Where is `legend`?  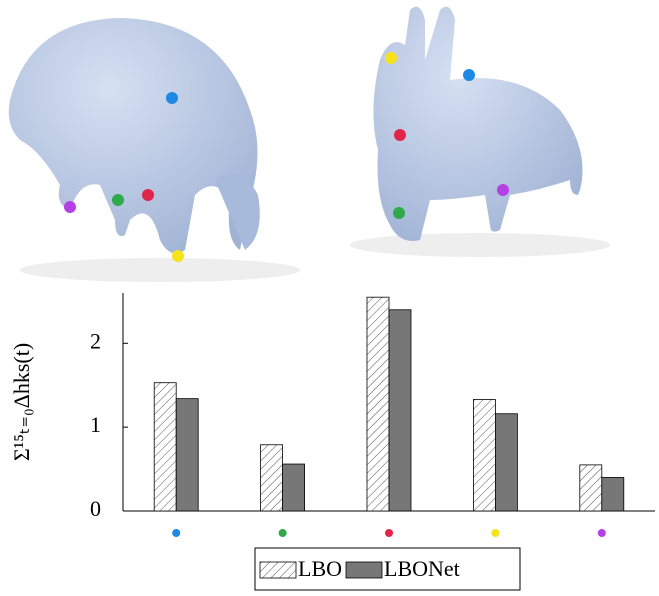
legend is located at coordinates (387, 569).